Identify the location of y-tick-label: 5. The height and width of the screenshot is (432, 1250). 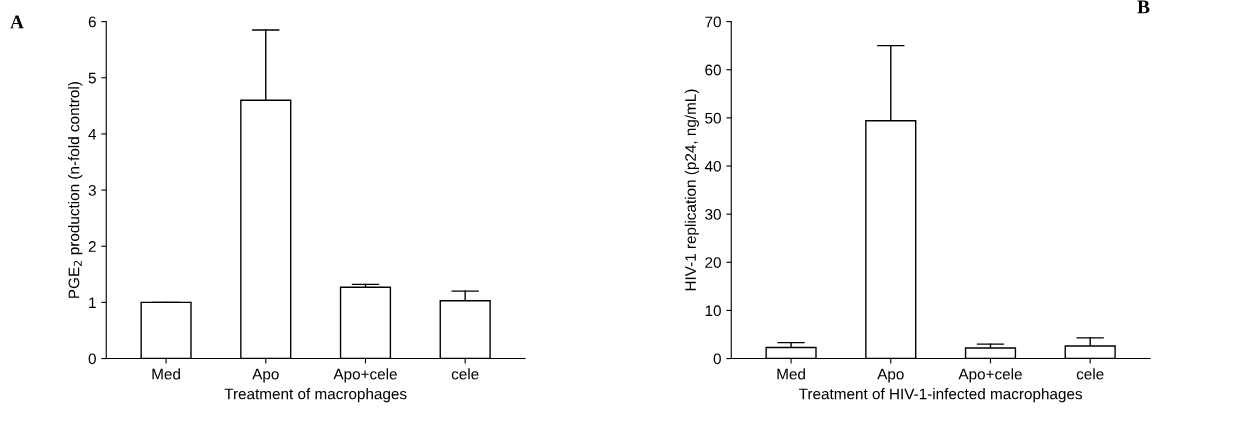
(92, 78).